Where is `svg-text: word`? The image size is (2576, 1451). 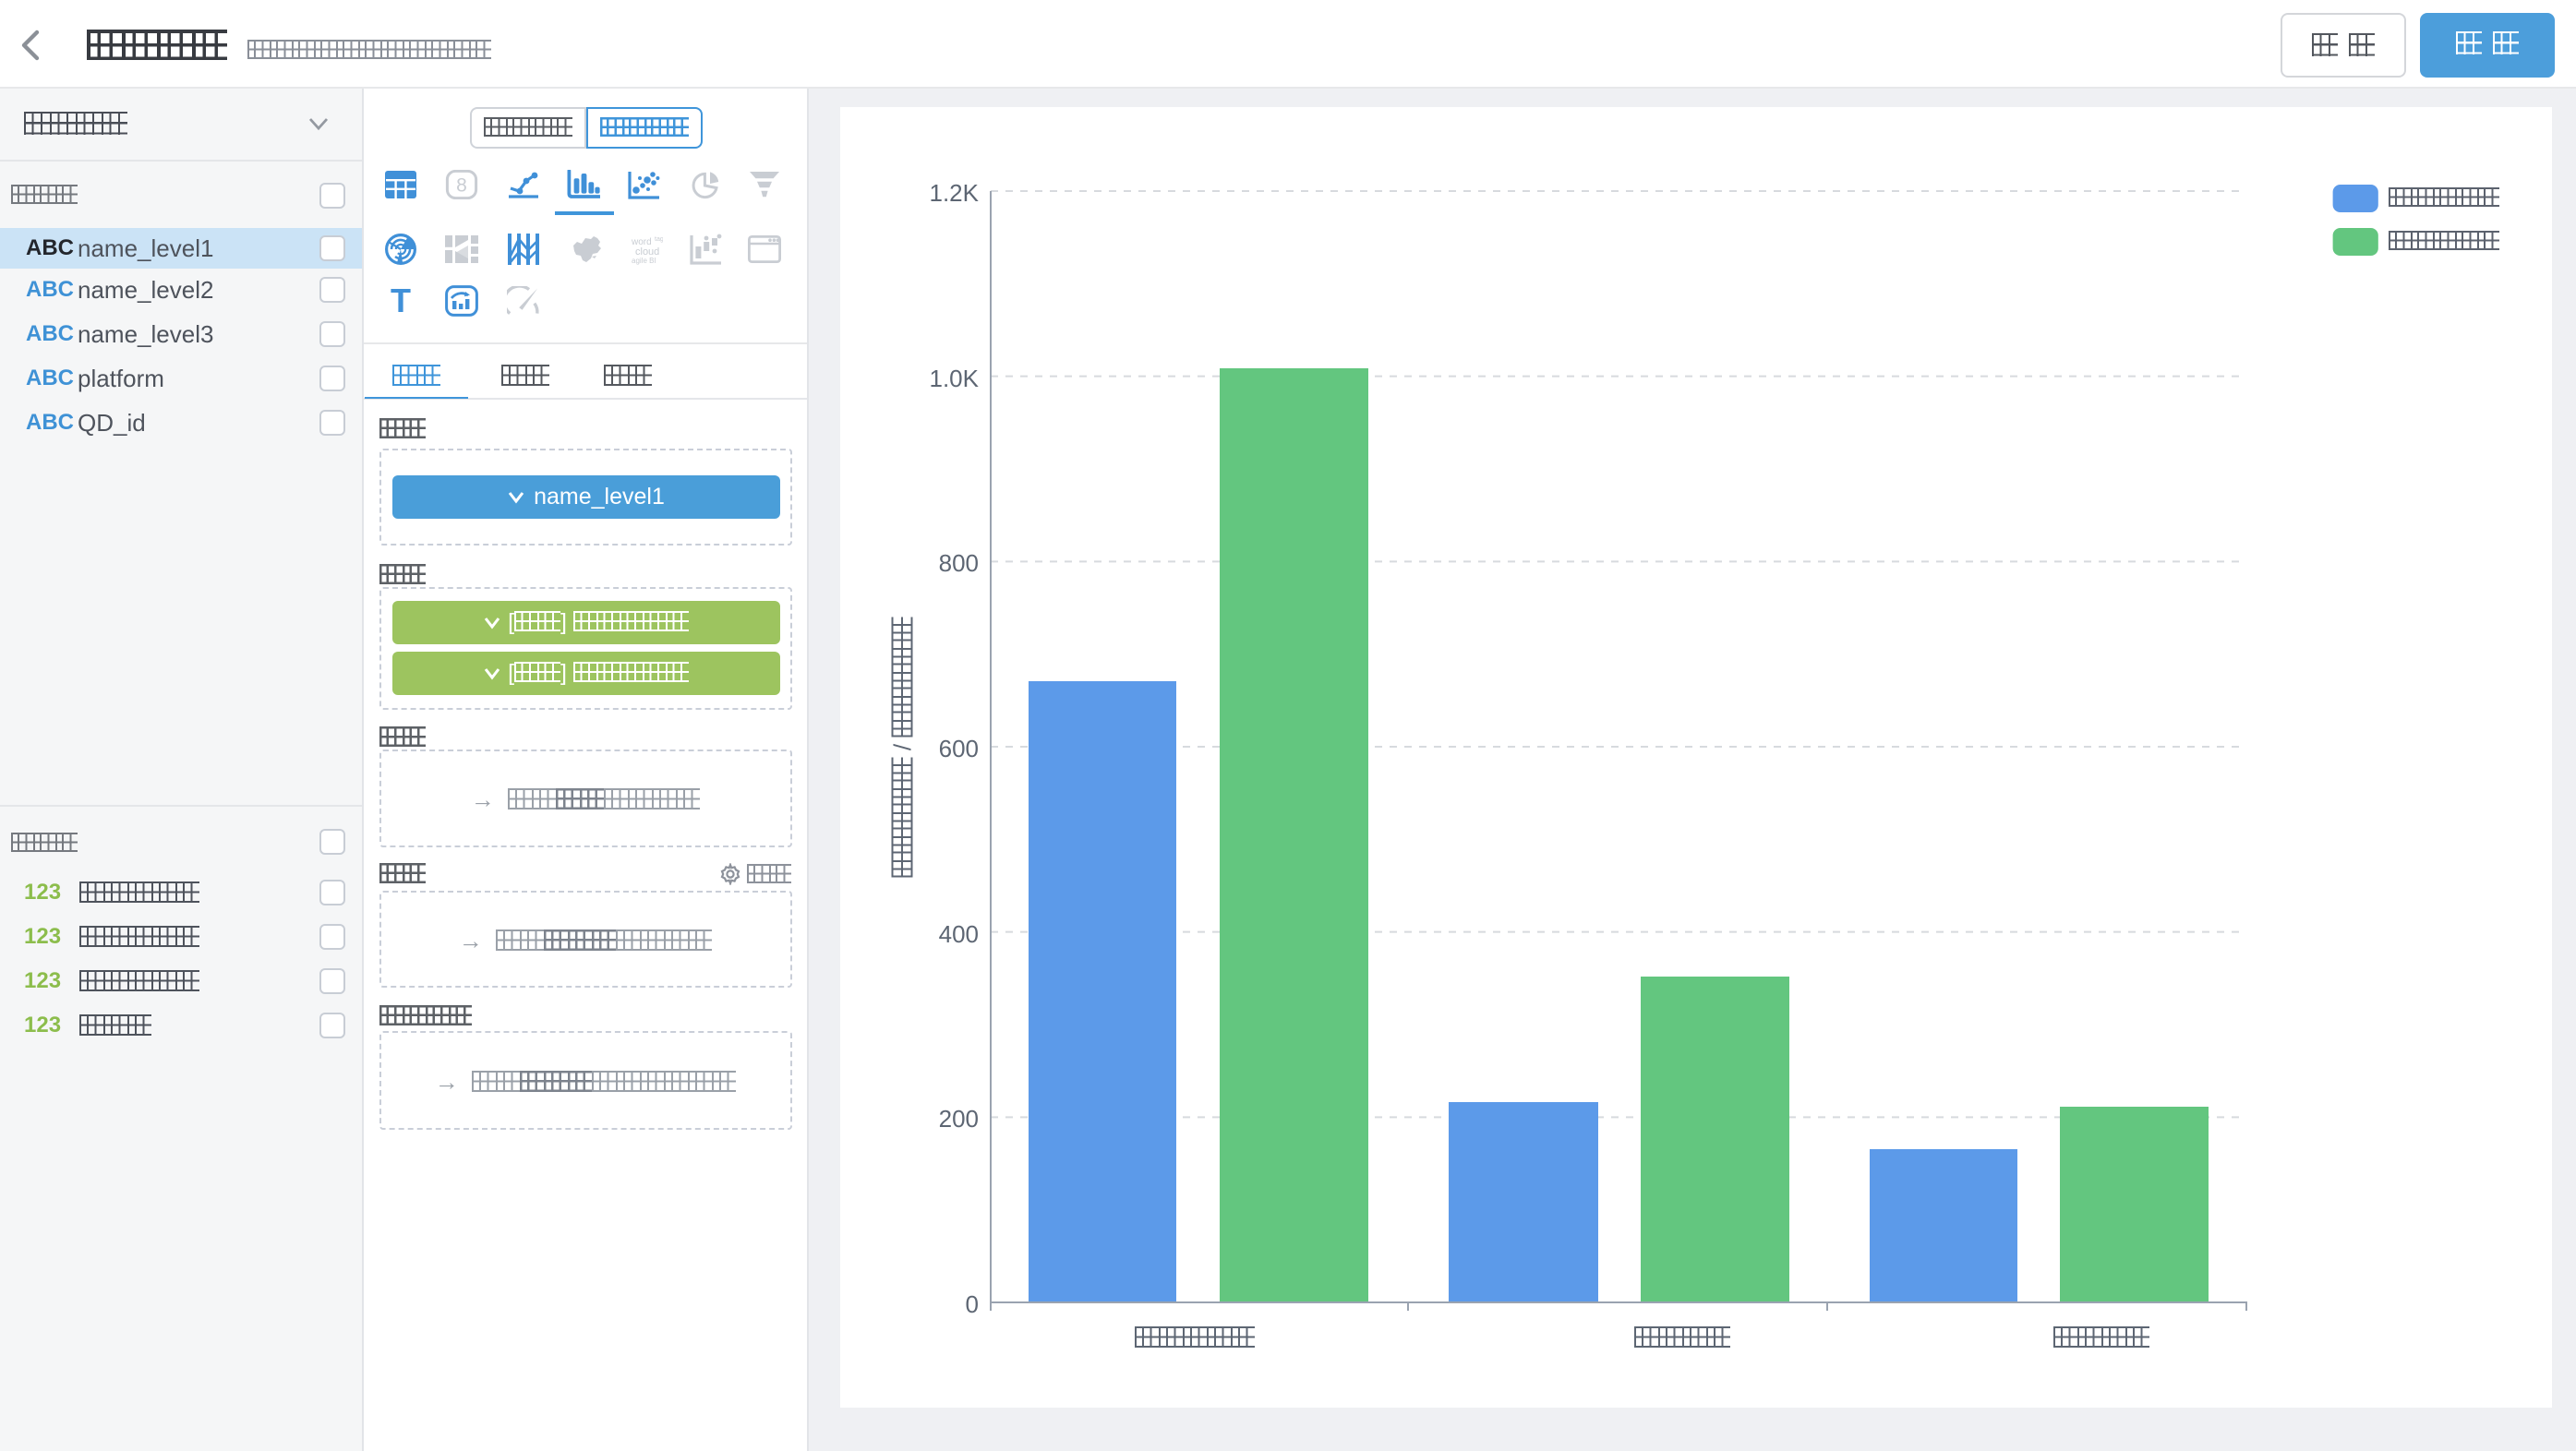 svg-text: word is located at coordinates (641, 242).